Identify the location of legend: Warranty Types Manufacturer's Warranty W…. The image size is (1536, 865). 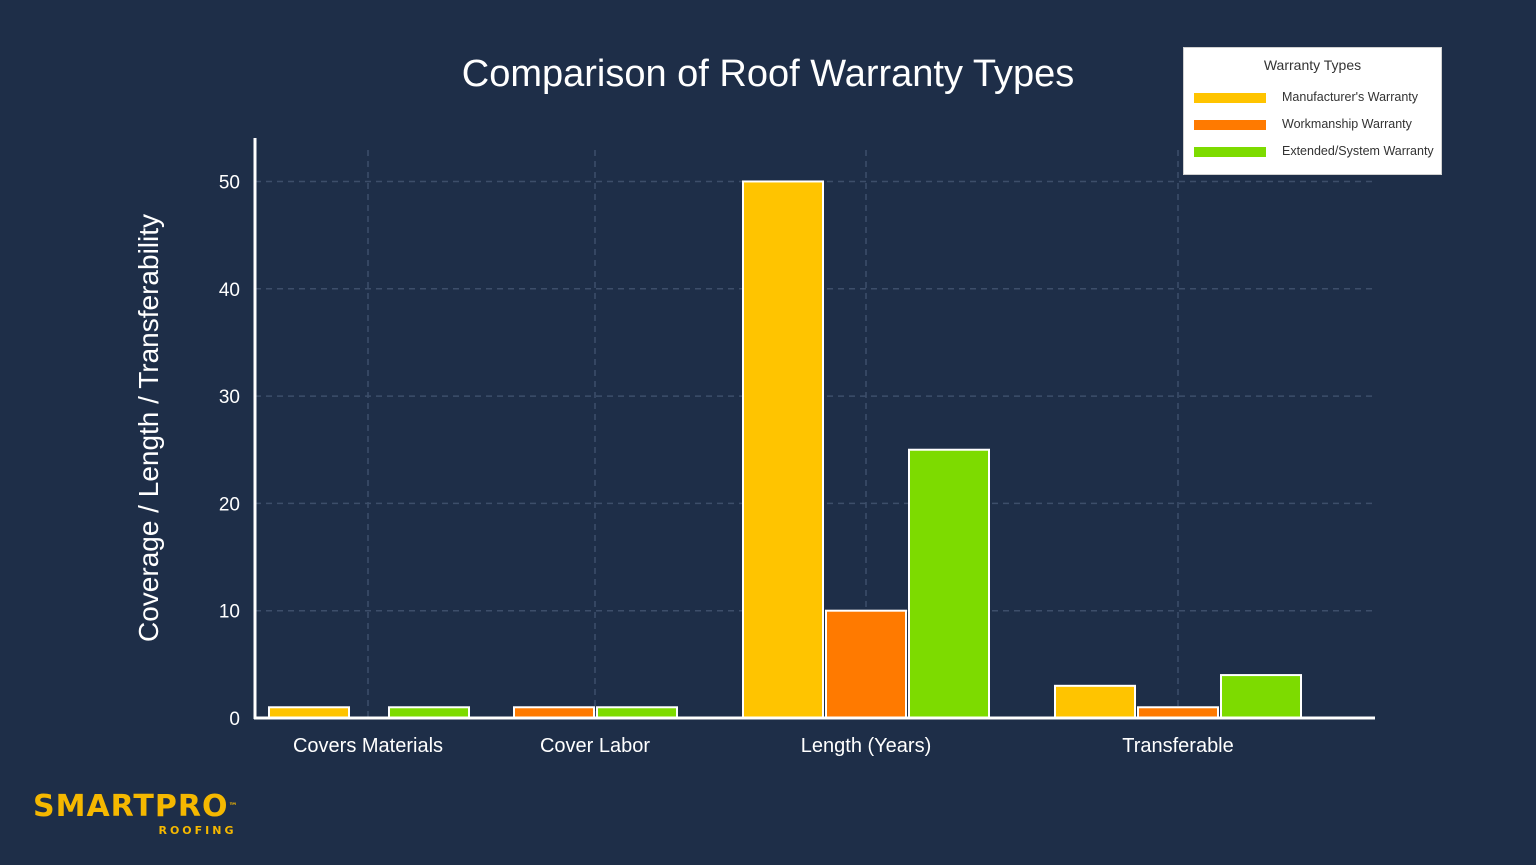
(1312, 111).